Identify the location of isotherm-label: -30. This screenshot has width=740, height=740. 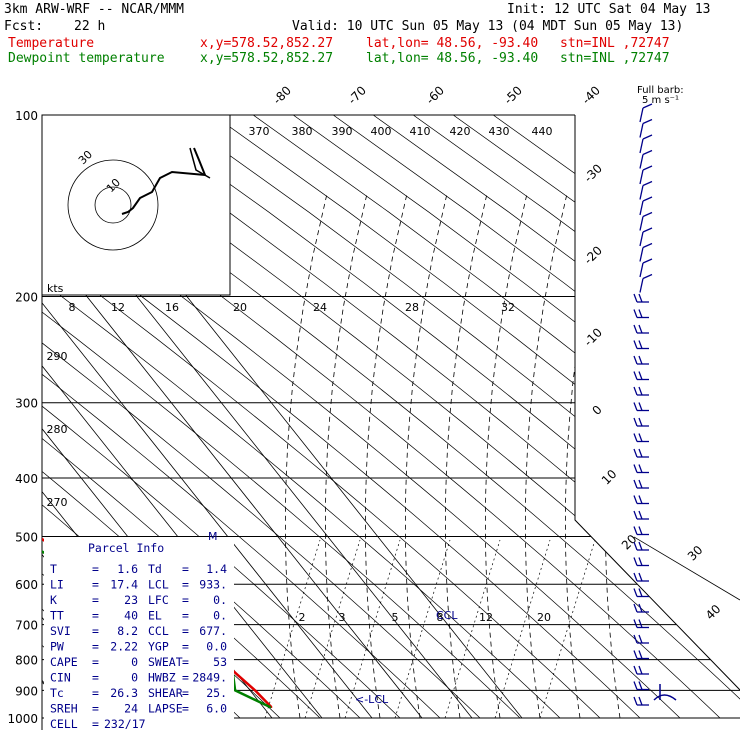
(593, 173).